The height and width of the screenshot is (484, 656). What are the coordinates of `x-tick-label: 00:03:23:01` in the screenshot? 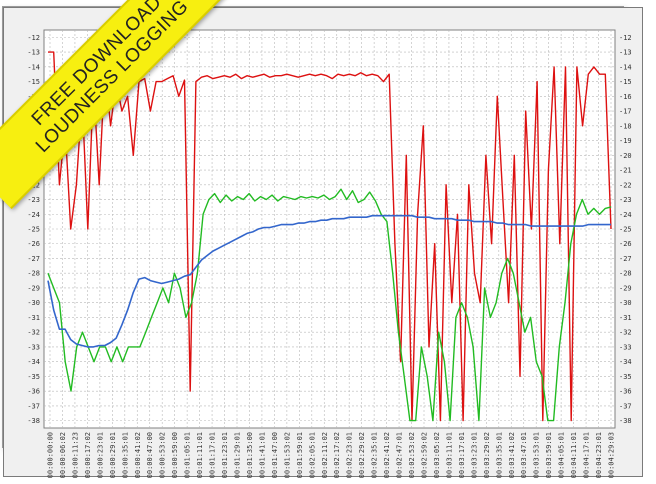 It's located at (474, 455).